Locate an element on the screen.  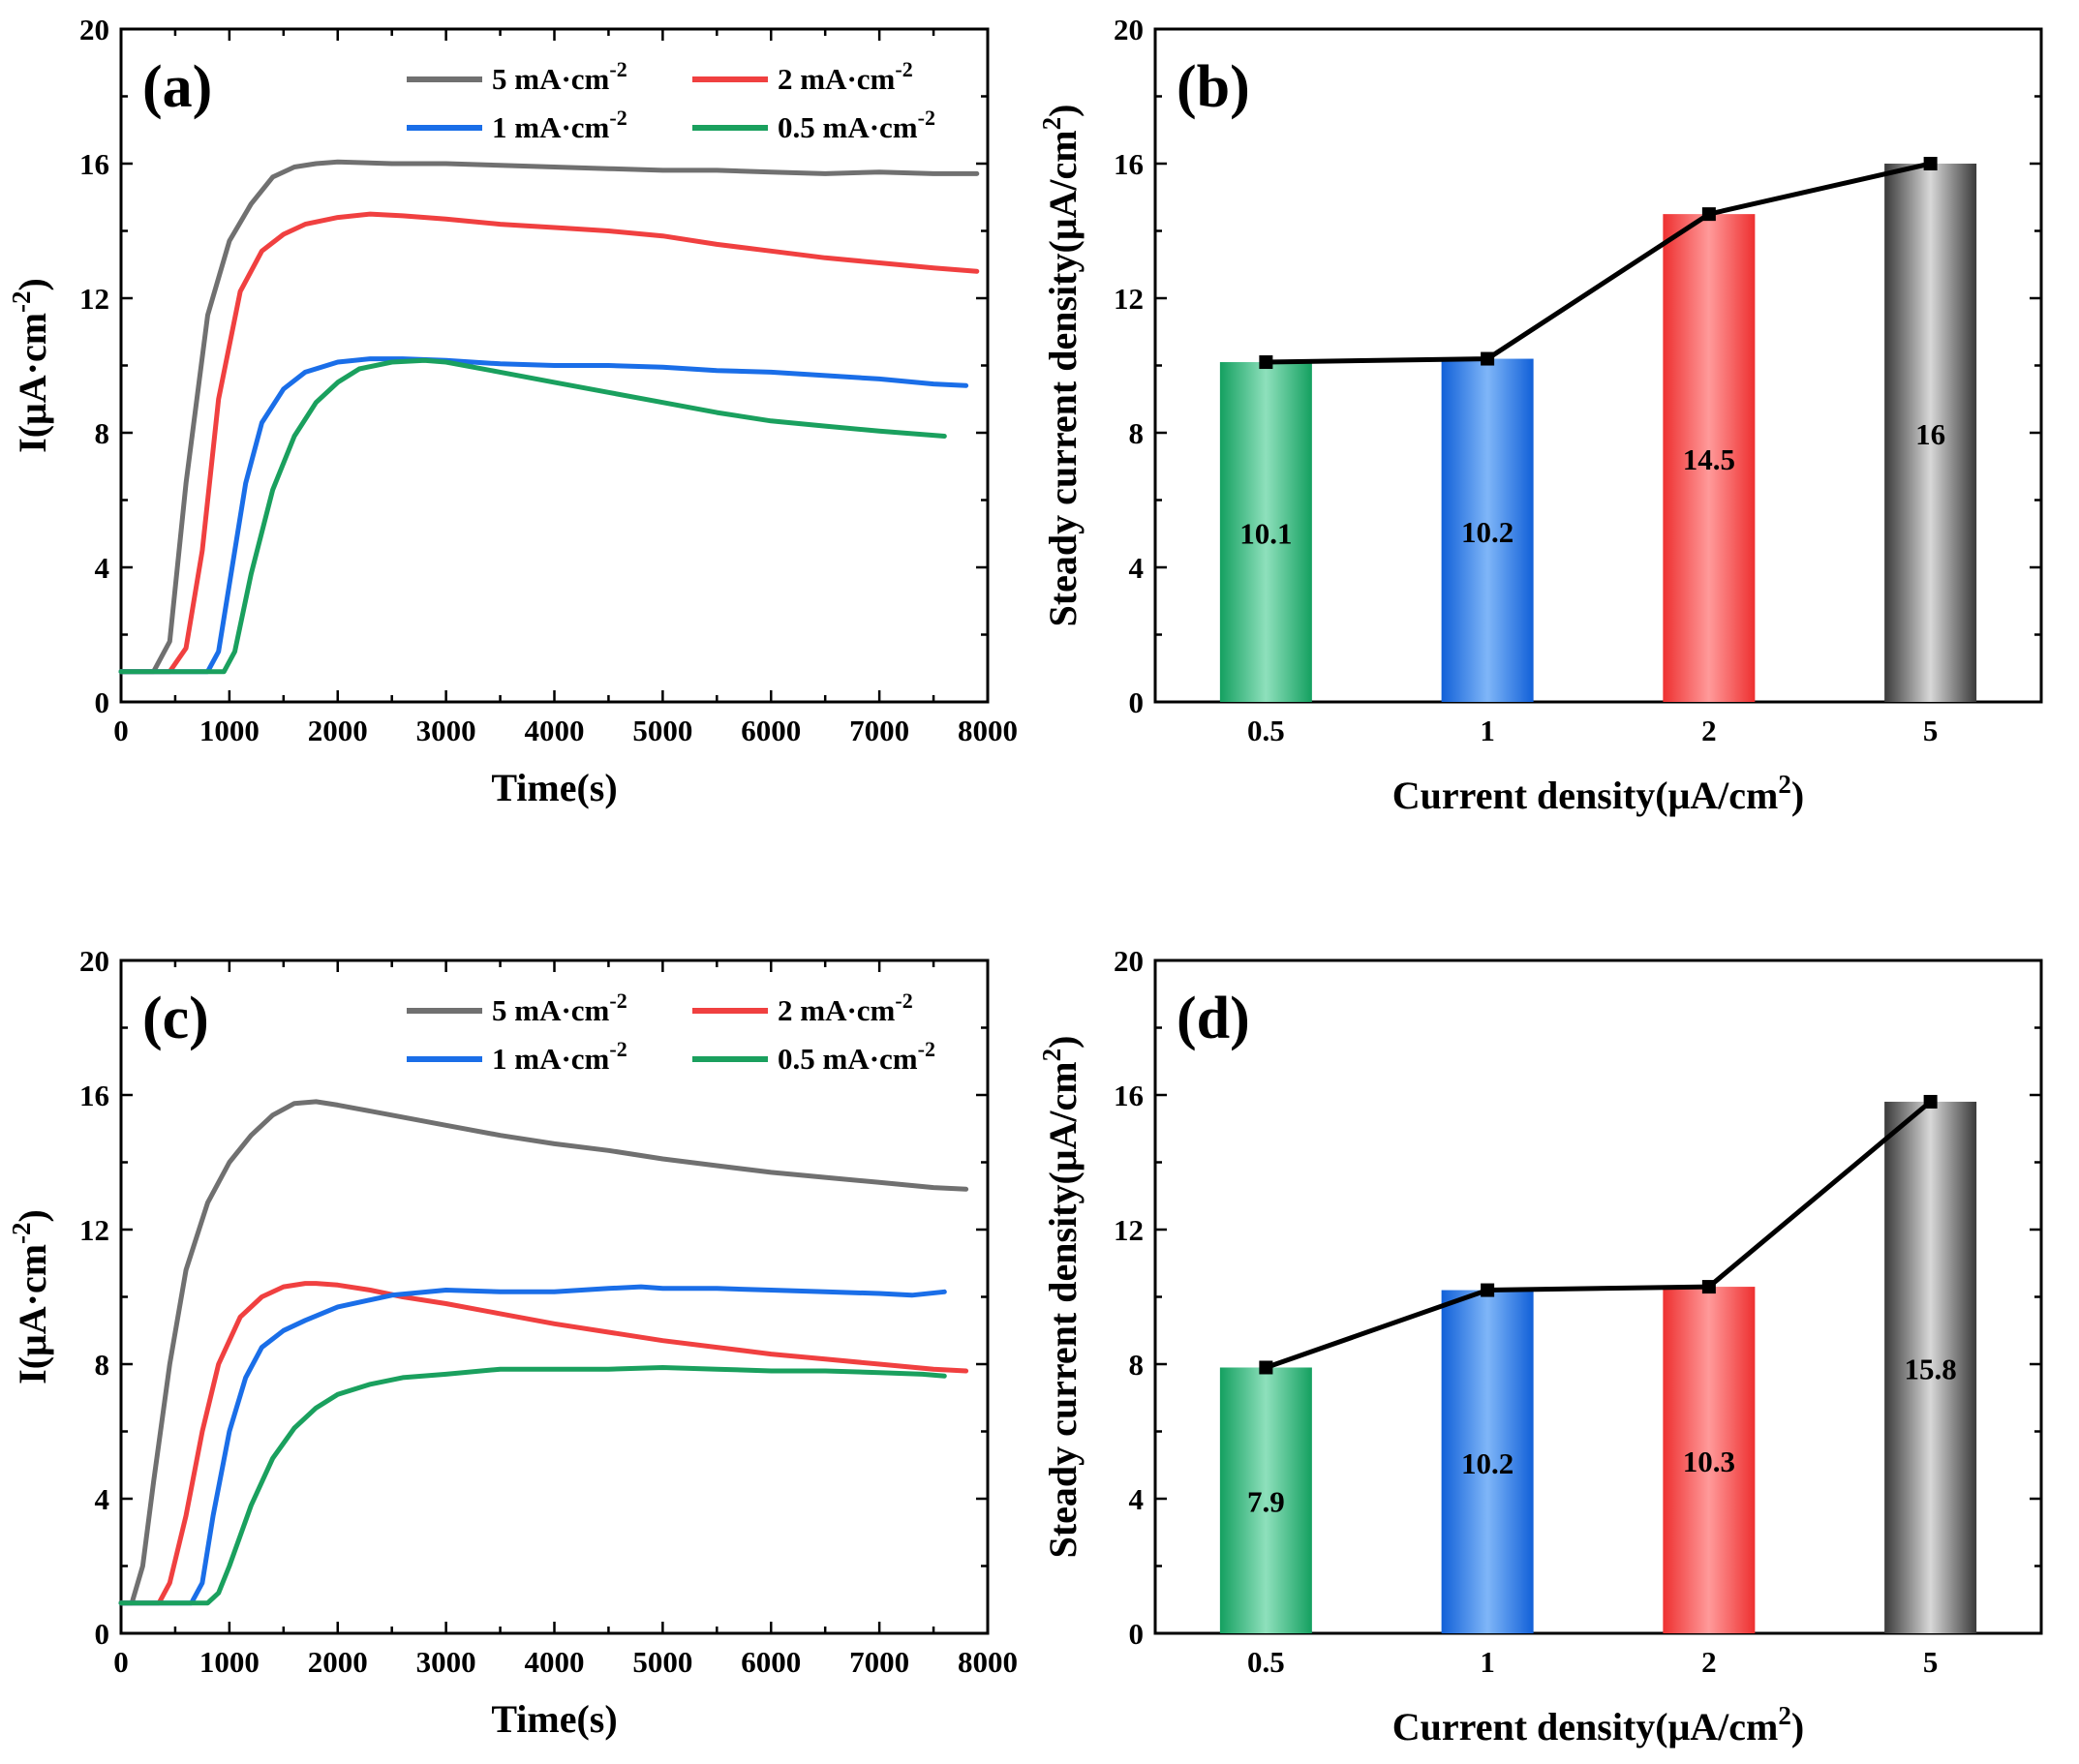
bar-value-label: 16 is located at coordinates (1930, 434).